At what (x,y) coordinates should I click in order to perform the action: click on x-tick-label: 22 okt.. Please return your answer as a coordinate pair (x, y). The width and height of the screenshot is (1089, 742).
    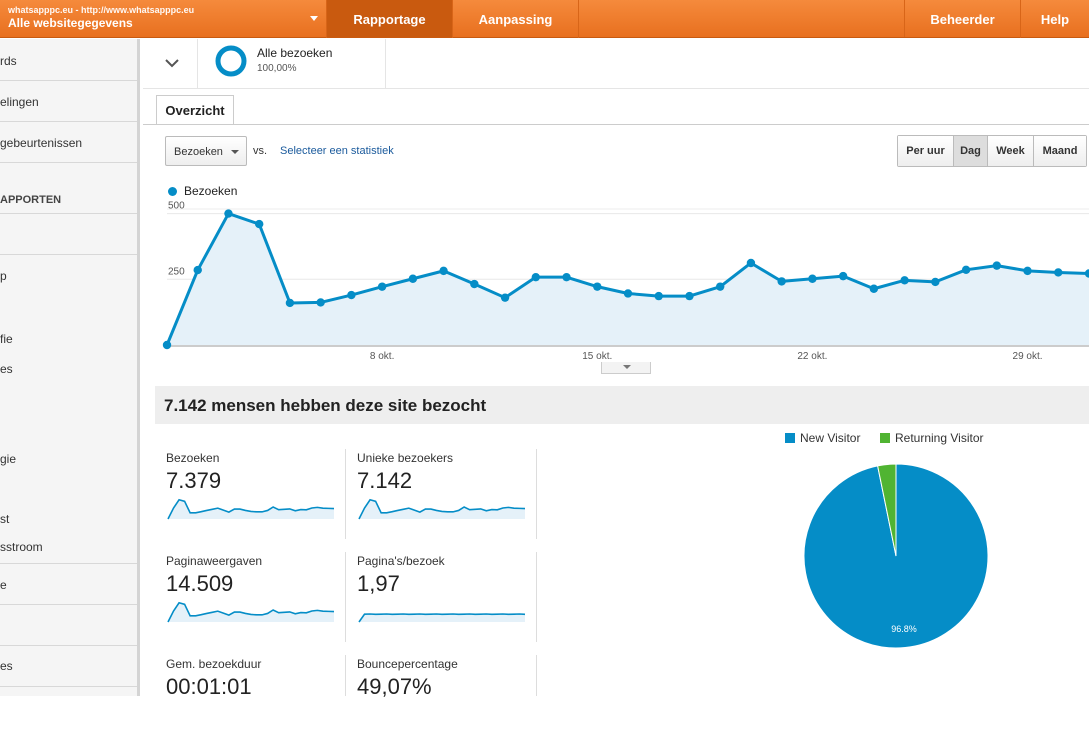
    Looking at the image, I should click on (812, 356).